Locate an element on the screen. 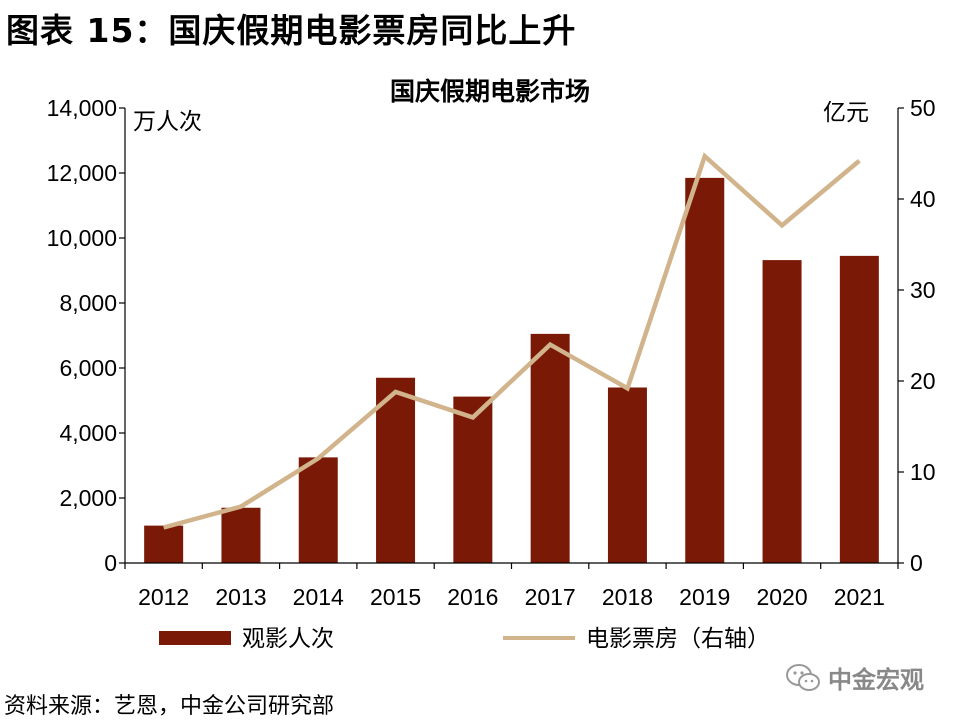 The image size is (960, 723). left-tick-label: 0 is located at coordinates (110, 563).